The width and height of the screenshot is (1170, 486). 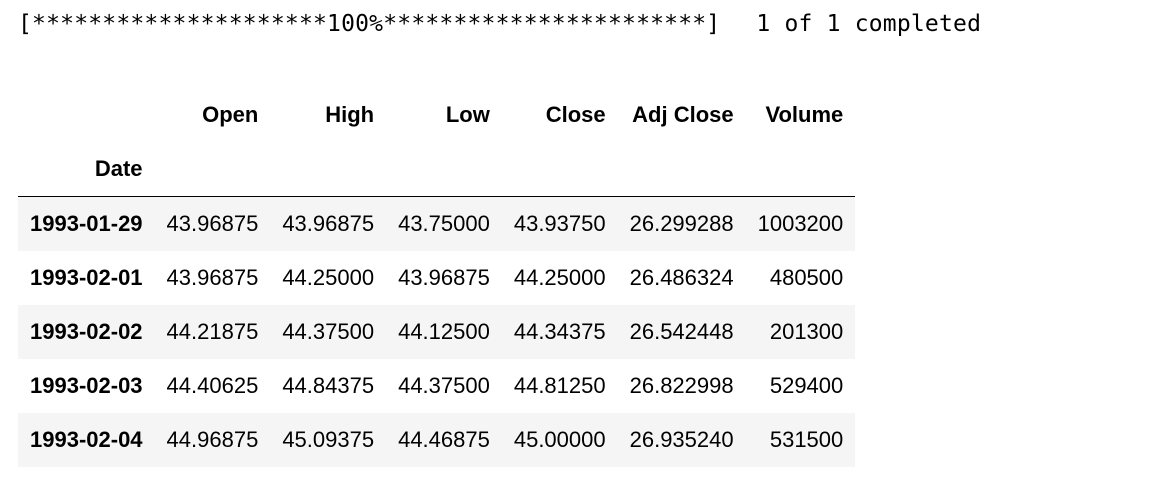 What do you see at coordinates (806, 277) in the screenshot?
I see `cell-volume: 480500` at bounding box center [806, 277].